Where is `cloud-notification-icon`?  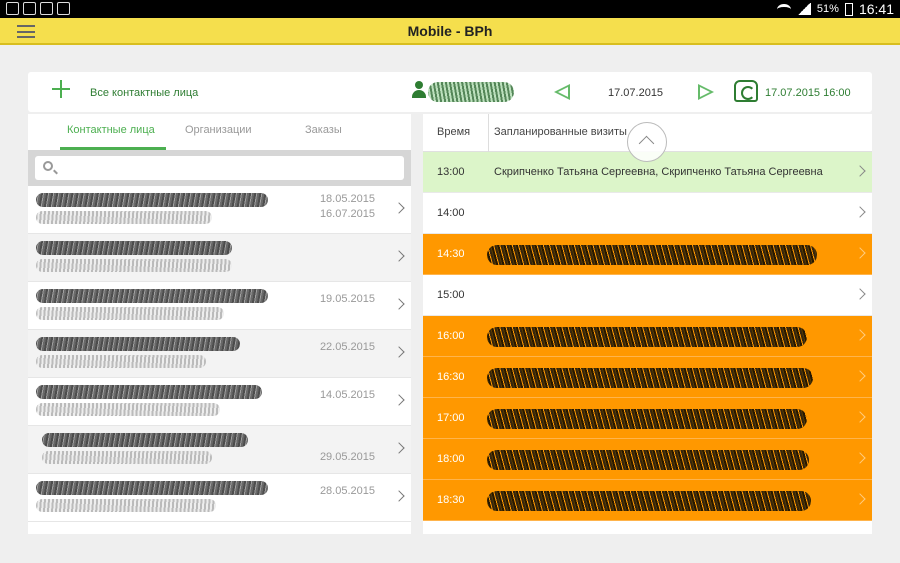 cloud-notification-icon is located at coordinates (46, 8).